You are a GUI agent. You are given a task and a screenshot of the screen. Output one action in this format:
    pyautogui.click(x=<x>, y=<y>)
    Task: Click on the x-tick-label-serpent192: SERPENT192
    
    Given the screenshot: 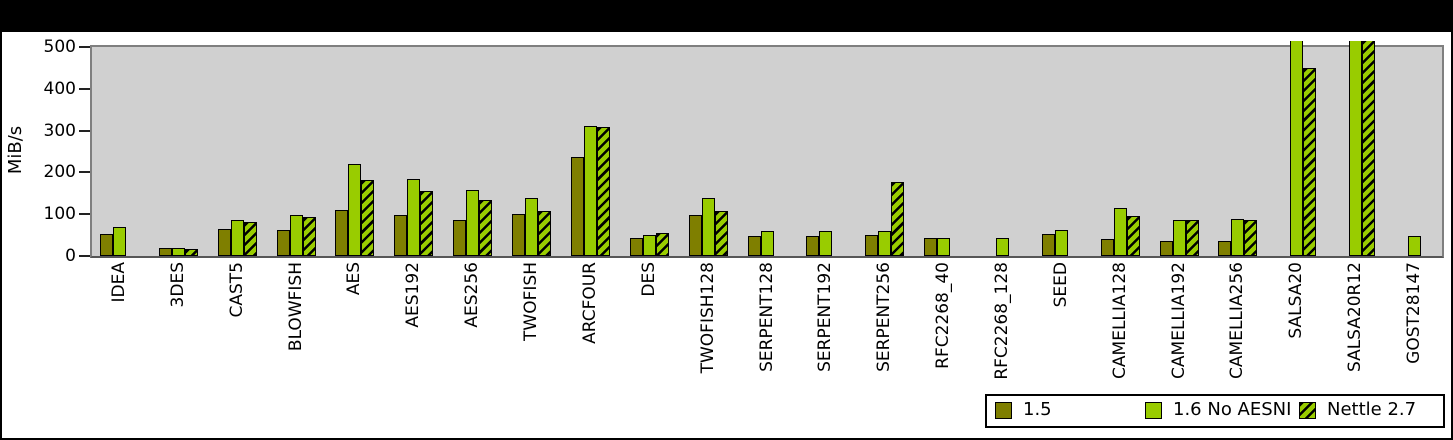 What is the action you would take?
    pyautogui.click(x=825, y=317)
    